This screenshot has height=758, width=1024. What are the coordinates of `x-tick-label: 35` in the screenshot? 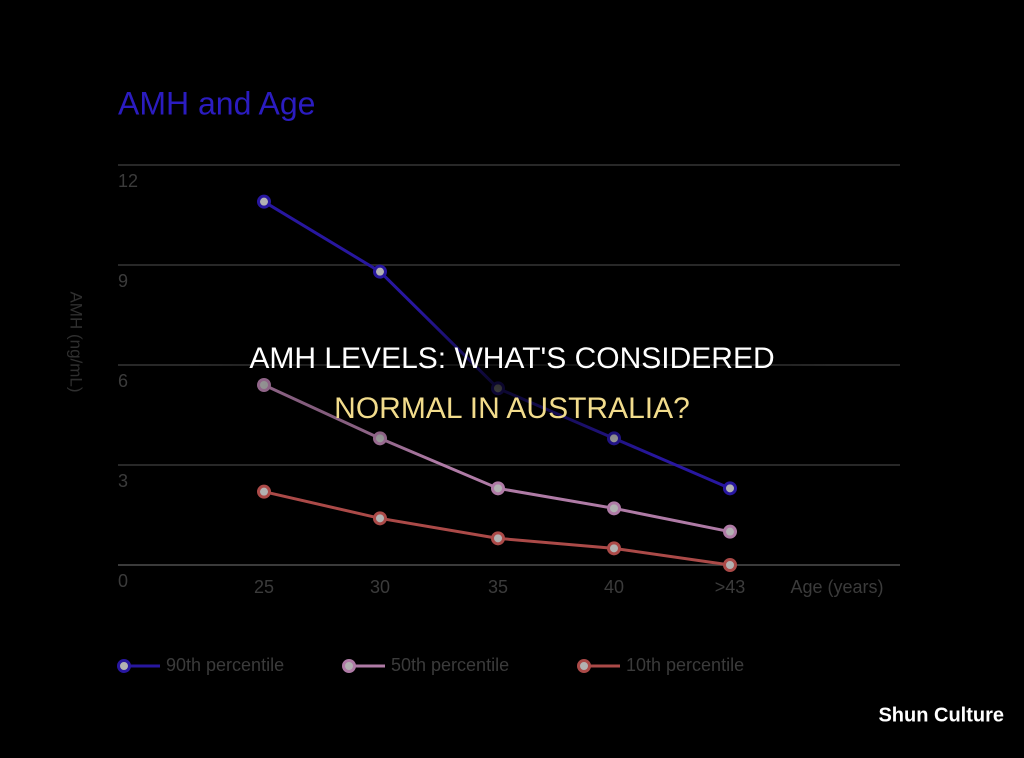 It's located at (498, 587).